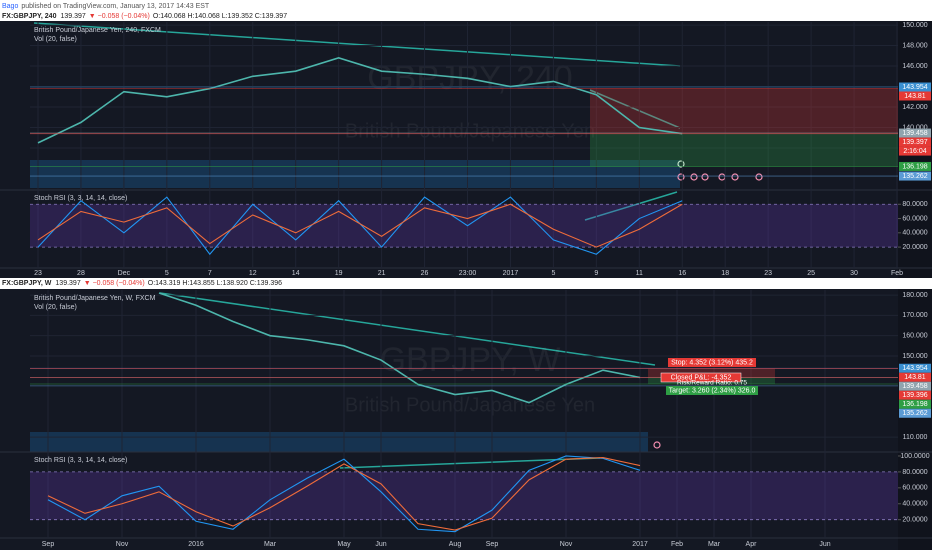  Describe the element at coordinates (27, 283) in the screenshot. I see `symbol: FX:GBPJPY, W` at that location.